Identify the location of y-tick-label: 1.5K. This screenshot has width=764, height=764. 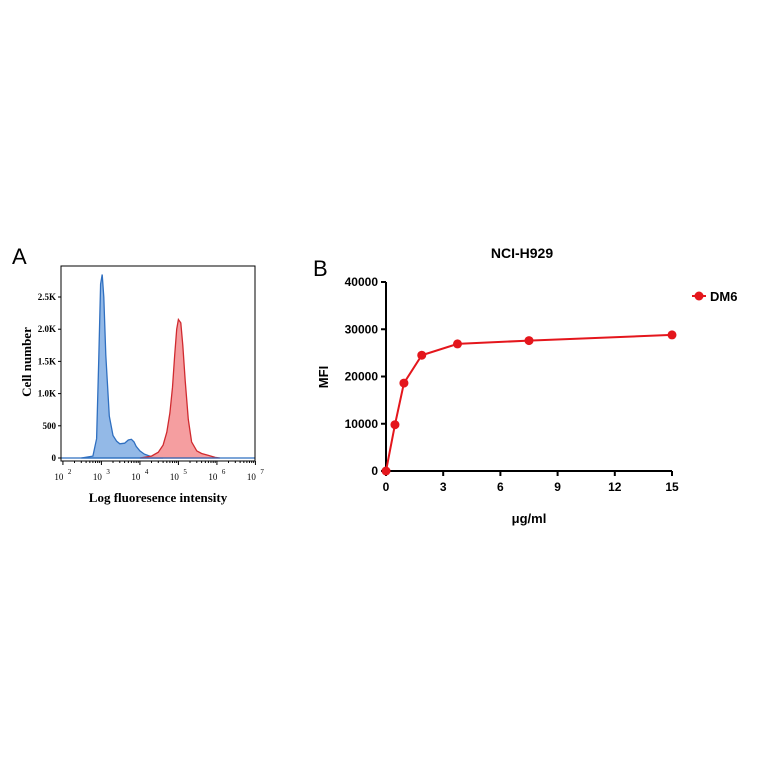
(47, 361).